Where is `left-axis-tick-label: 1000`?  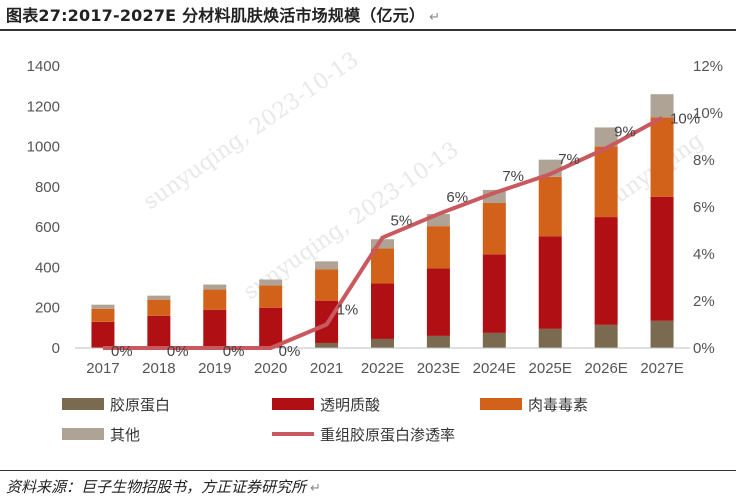 left-axis-tick-label: 1000 is located at coordinates (43, 147).